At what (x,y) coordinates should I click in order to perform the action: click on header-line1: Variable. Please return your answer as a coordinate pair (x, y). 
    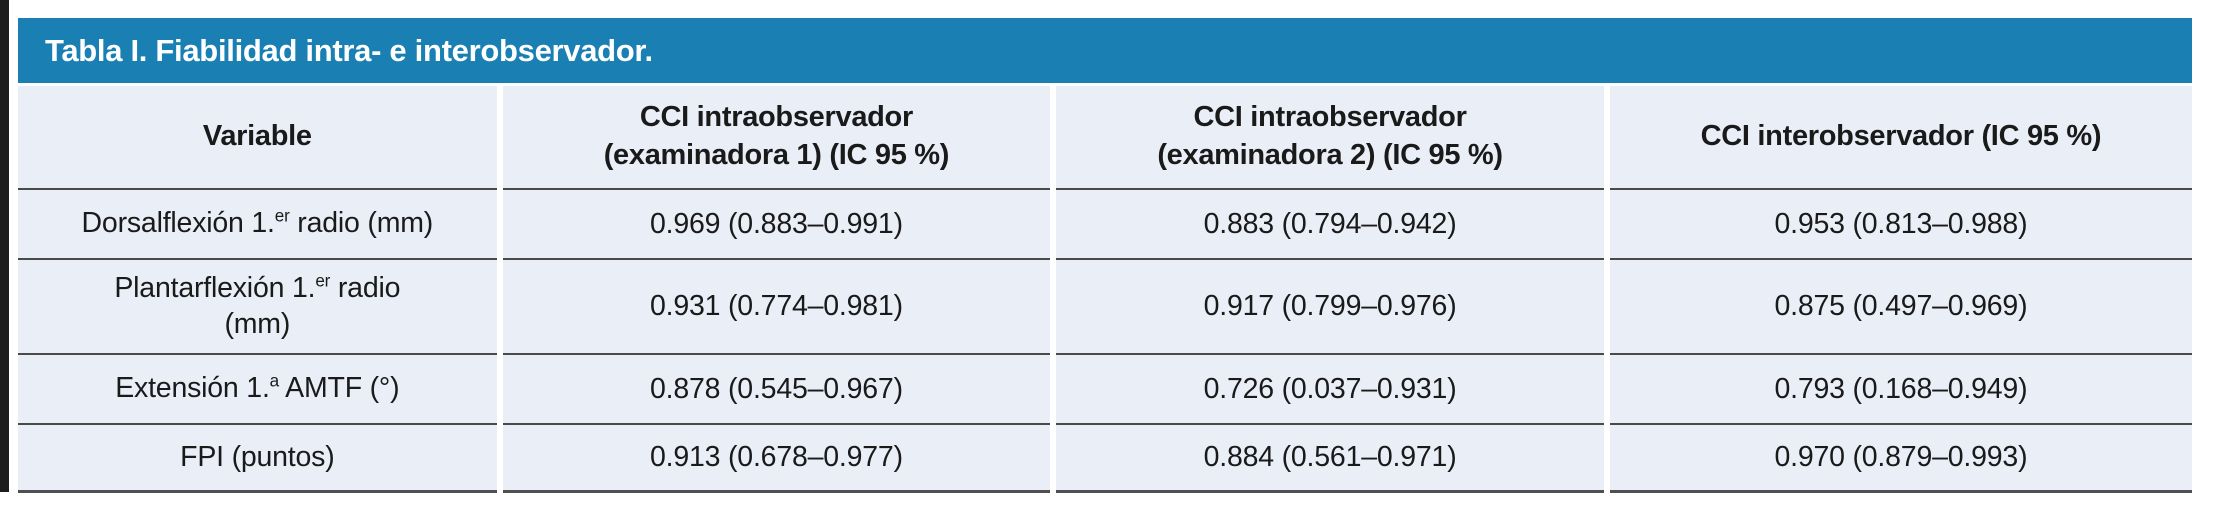
    Looking at the image, I should click on (257, 136).